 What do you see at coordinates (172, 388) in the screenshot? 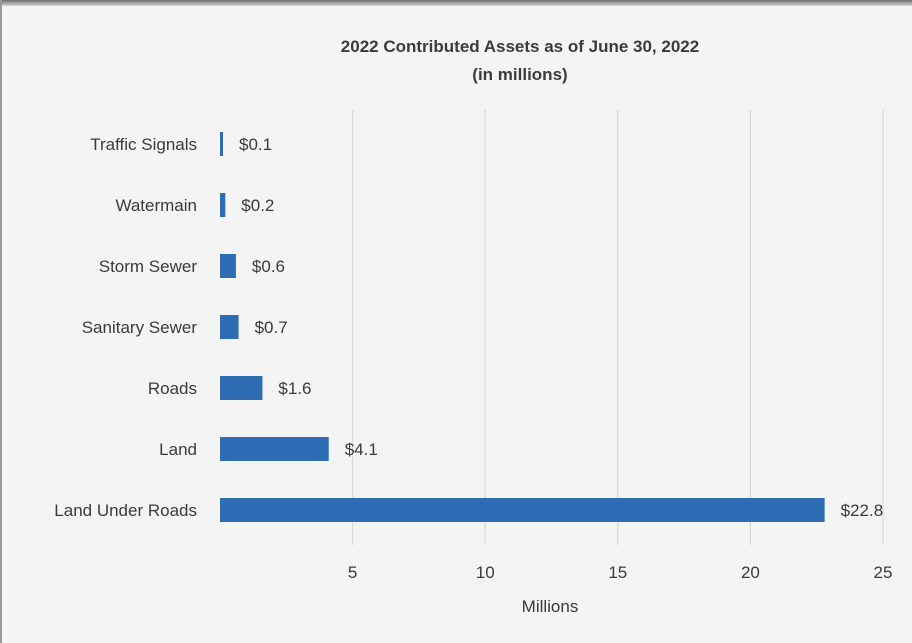
I see `category-label: Roads` at bounding box center [172, 388].